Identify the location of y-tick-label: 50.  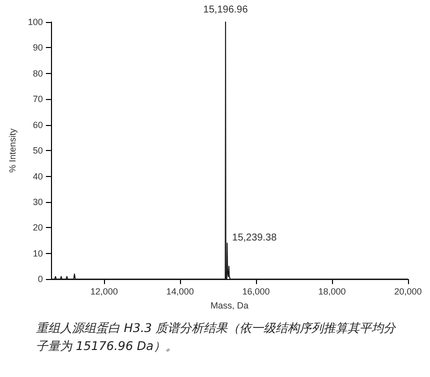
(37, 151).